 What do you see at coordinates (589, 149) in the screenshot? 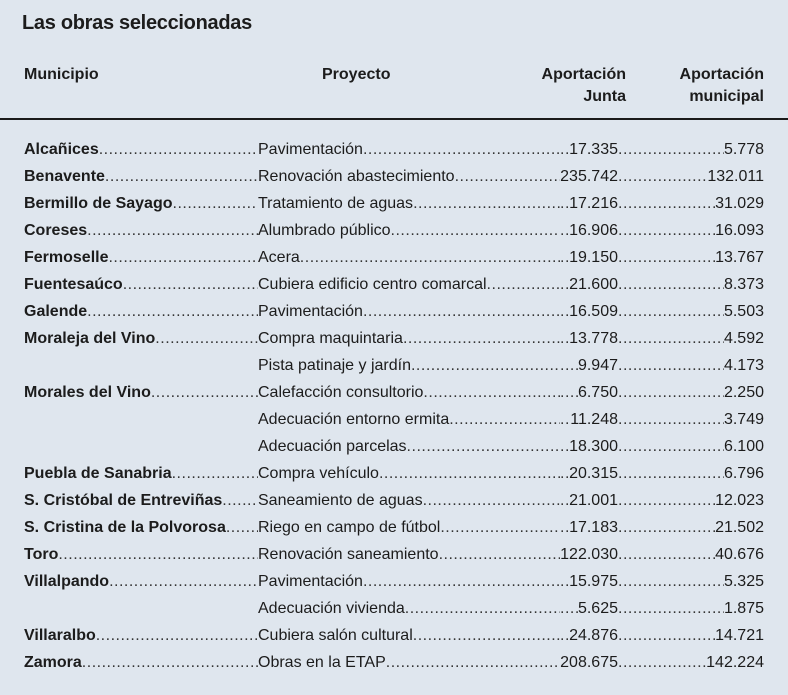
I see `aportacion-junta-cell: 17.335` at bounding box center [589, 149].